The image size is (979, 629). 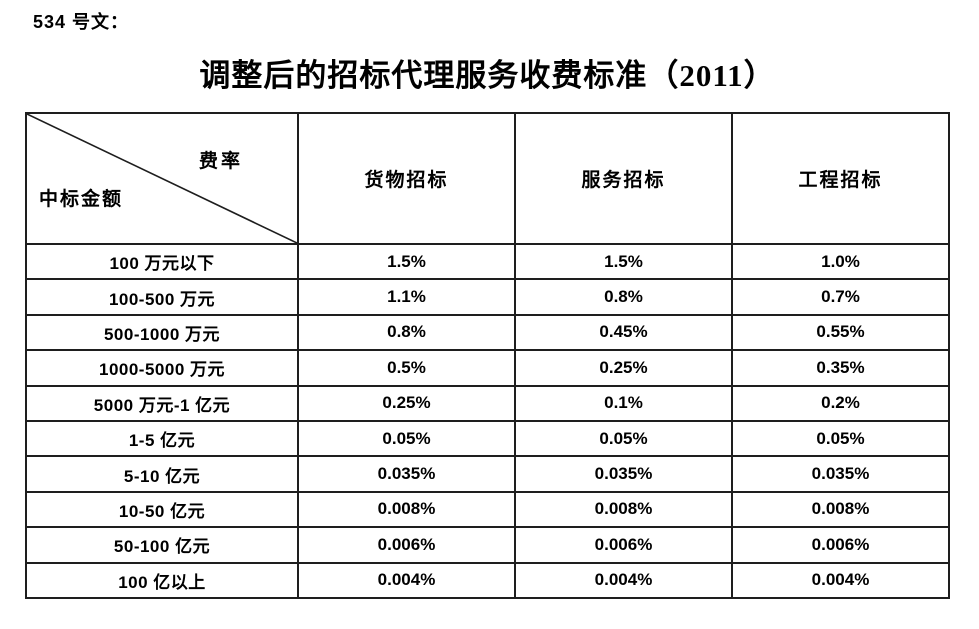 I want to click on rate-cell: 1.0%, so click(x=840, y=261).